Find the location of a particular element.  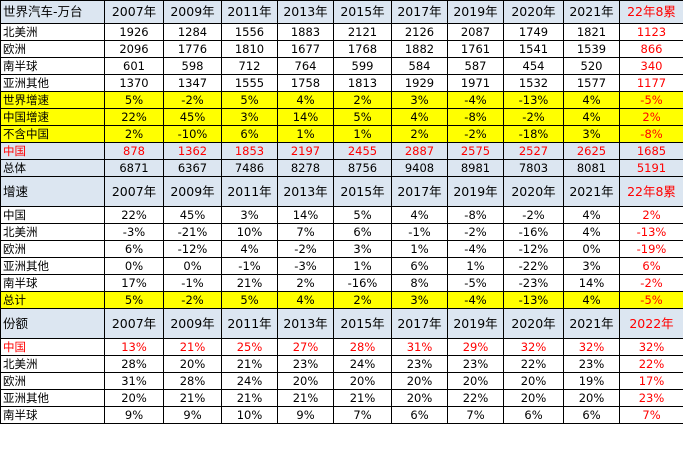

col-2015-cell: 2455 is located at coordinates (362, 151).